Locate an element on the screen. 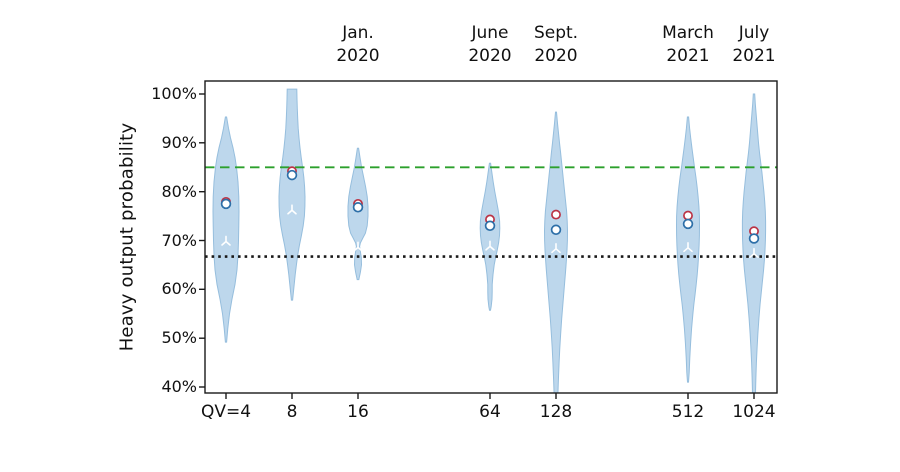 The height and width of the screenshot is (472, 900). y-tick-label-80: 80% is located at coordinates (179, 191).